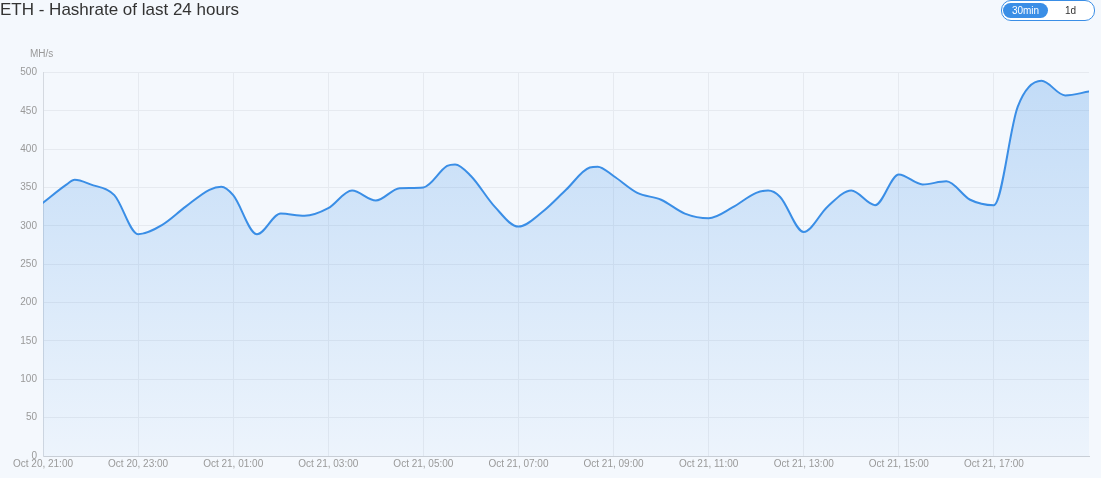 The image size is (1101, 478). What do you see at coordinates (518, 463) in the screenshot?
I see `x-tick-label: Oct 21, 07:00` at bounding box center [518, 463].